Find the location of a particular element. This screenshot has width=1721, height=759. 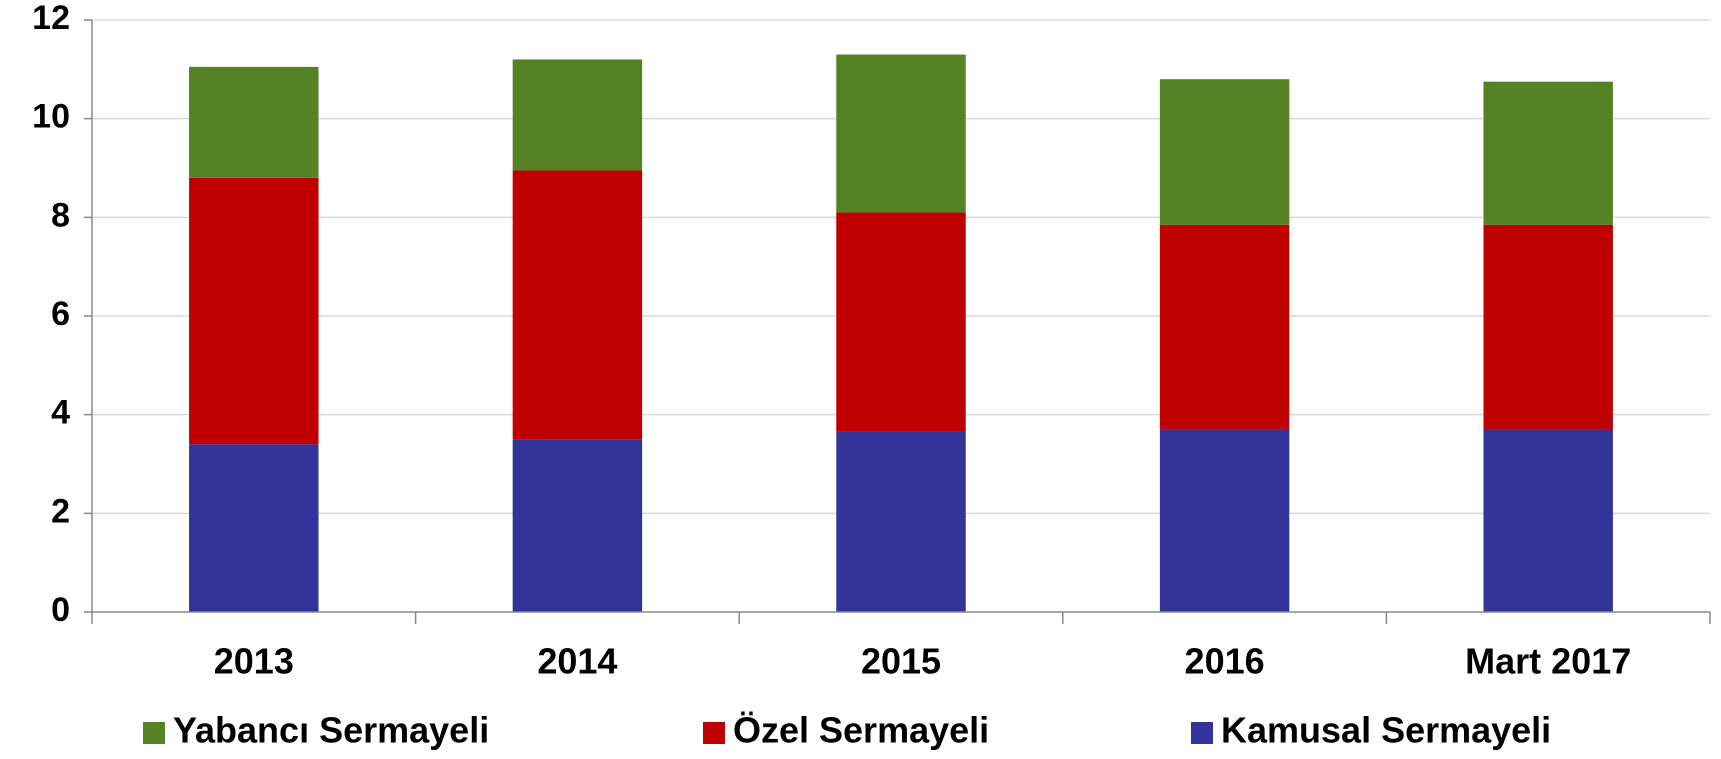

x-tick-label: 2014 is located at coordinates (577, 661).